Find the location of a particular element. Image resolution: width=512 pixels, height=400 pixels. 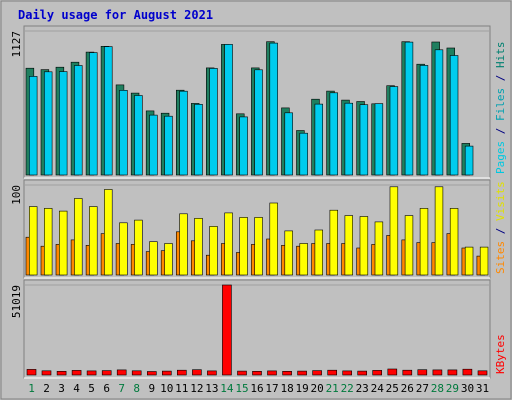

panel-kbytes-legend-label: KBytes is located at coordinates (500, 354).